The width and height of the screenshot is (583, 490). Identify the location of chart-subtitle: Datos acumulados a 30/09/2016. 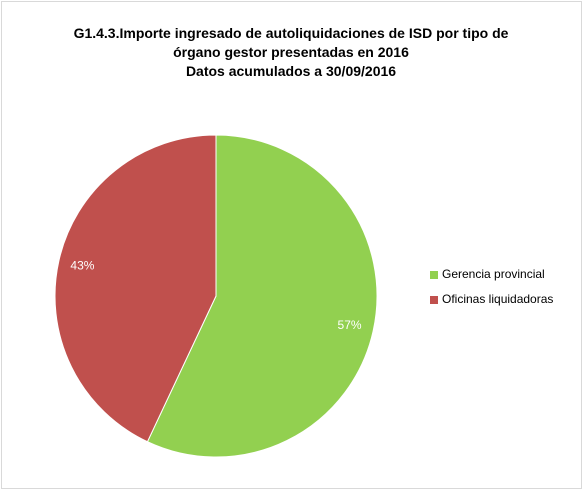
(291, 71).